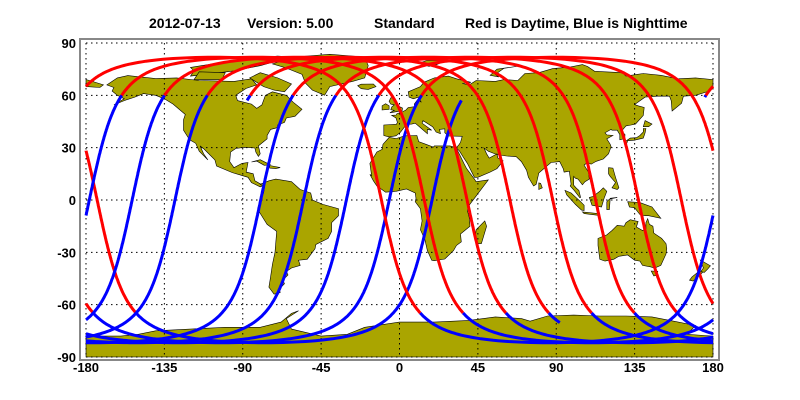  I want to click on landmass-victoria-island, so click(209, 75).